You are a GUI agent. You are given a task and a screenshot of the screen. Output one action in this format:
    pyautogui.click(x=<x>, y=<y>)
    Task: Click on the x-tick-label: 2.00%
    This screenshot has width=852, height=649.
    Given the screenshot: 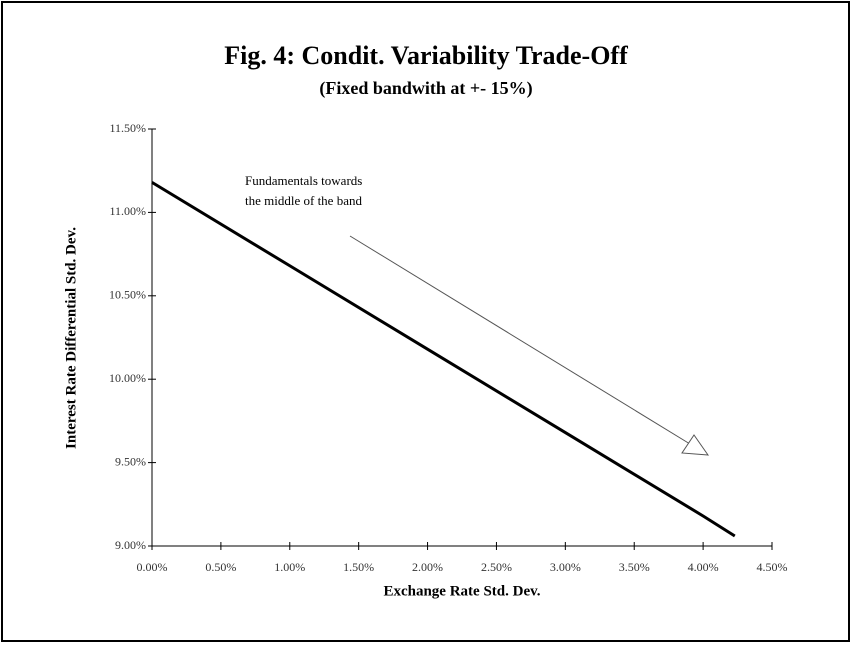 What is the action you would take?
    pyautogui.click(x=427, y=567)
    